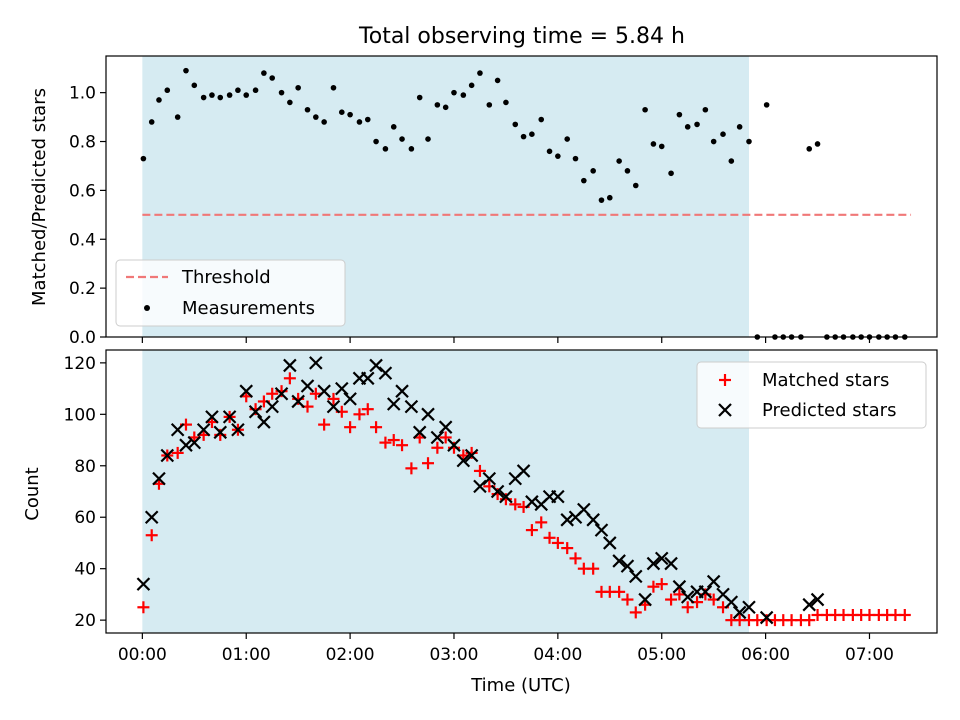 Image resolution: width=960 pixels, height=720 pixels. Describe the element at coordinates (80, 415) in the screenshot. I see `y-tick-label: 100` at that location.